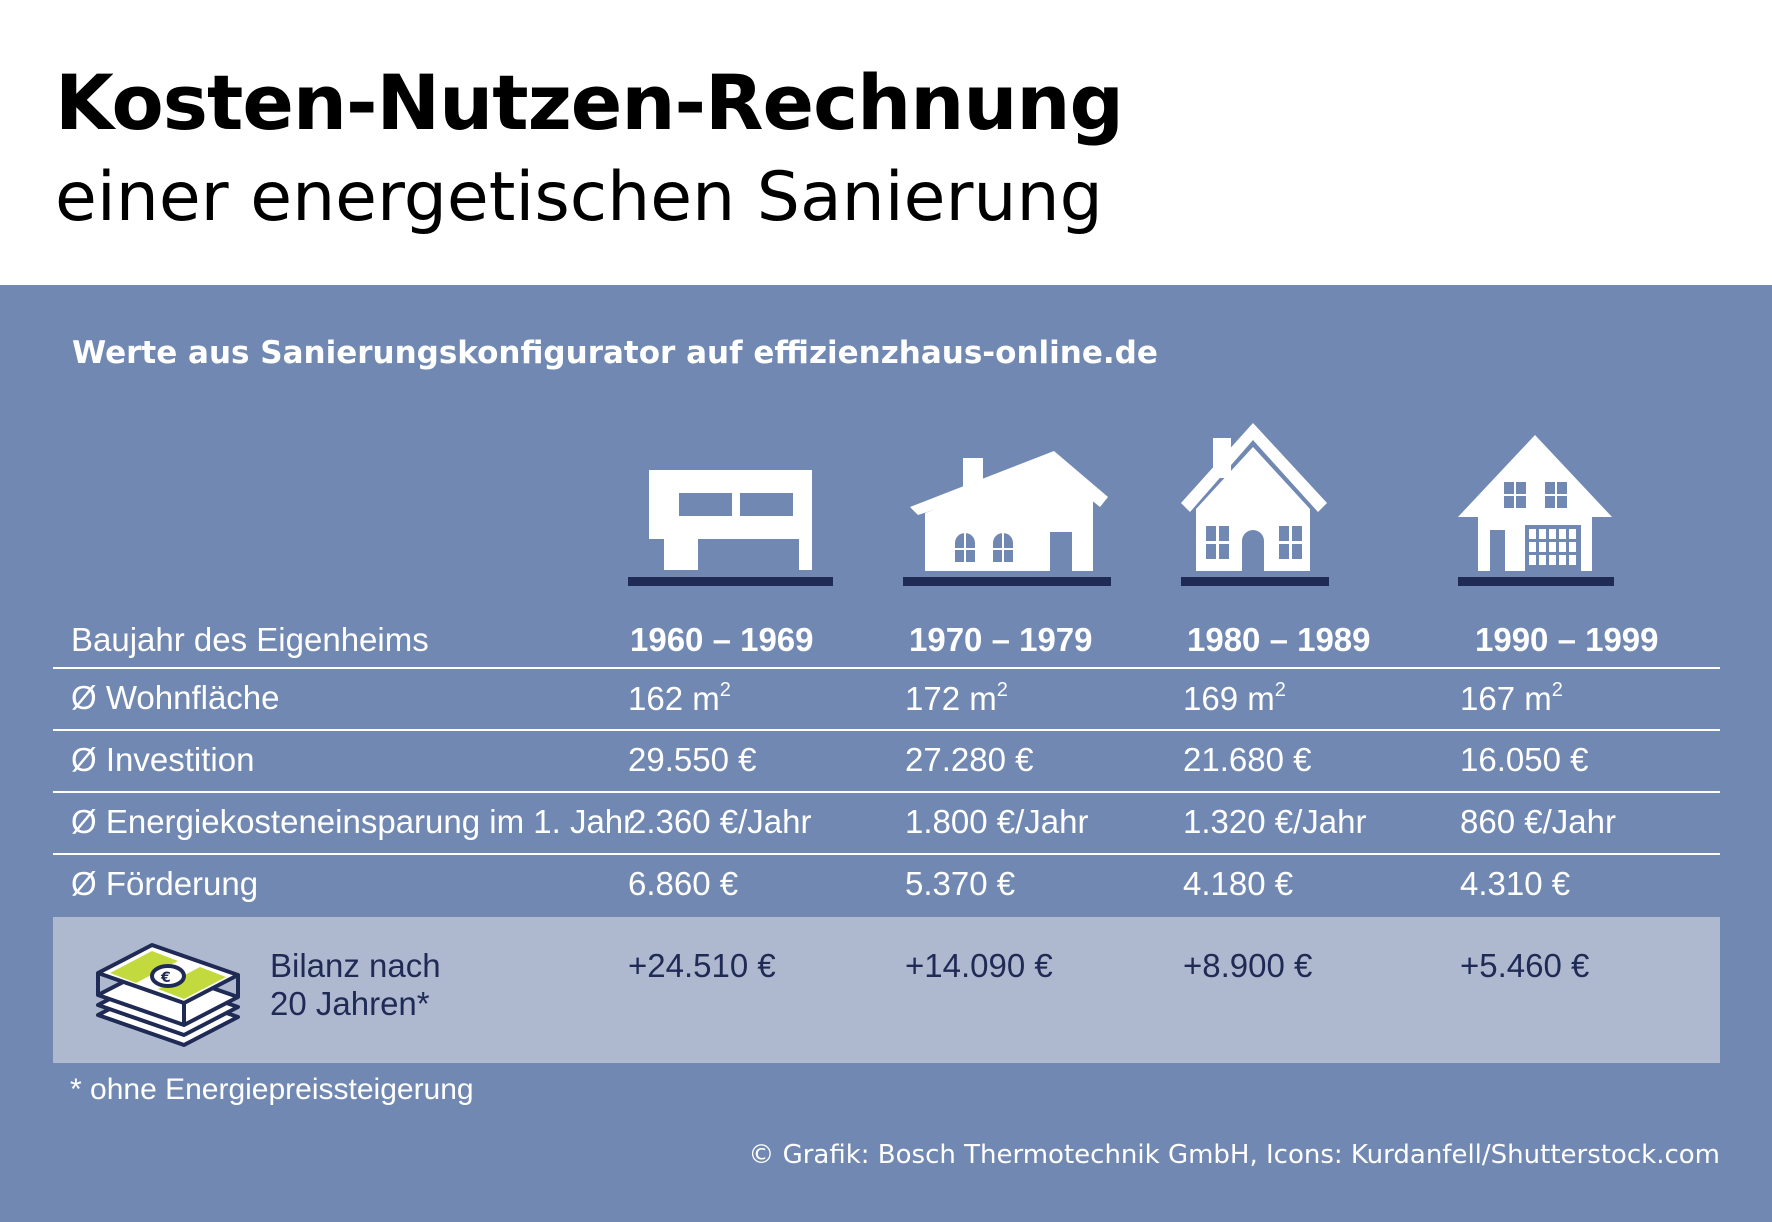 Image resolution: width=1772 pixels, height=1222 pixels. I want to click on year-1960s: 1960 – 1969, so click(722, 639).